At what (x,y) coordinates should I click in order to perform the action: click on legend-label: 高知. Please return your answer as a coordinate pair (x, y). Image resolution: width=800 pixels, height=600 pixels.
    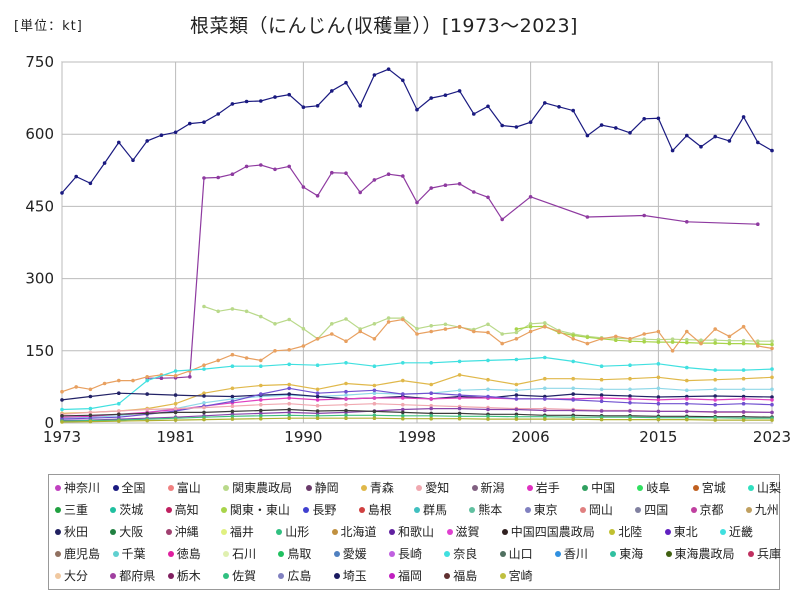
    Looking at the image, I should click on (186, 510).